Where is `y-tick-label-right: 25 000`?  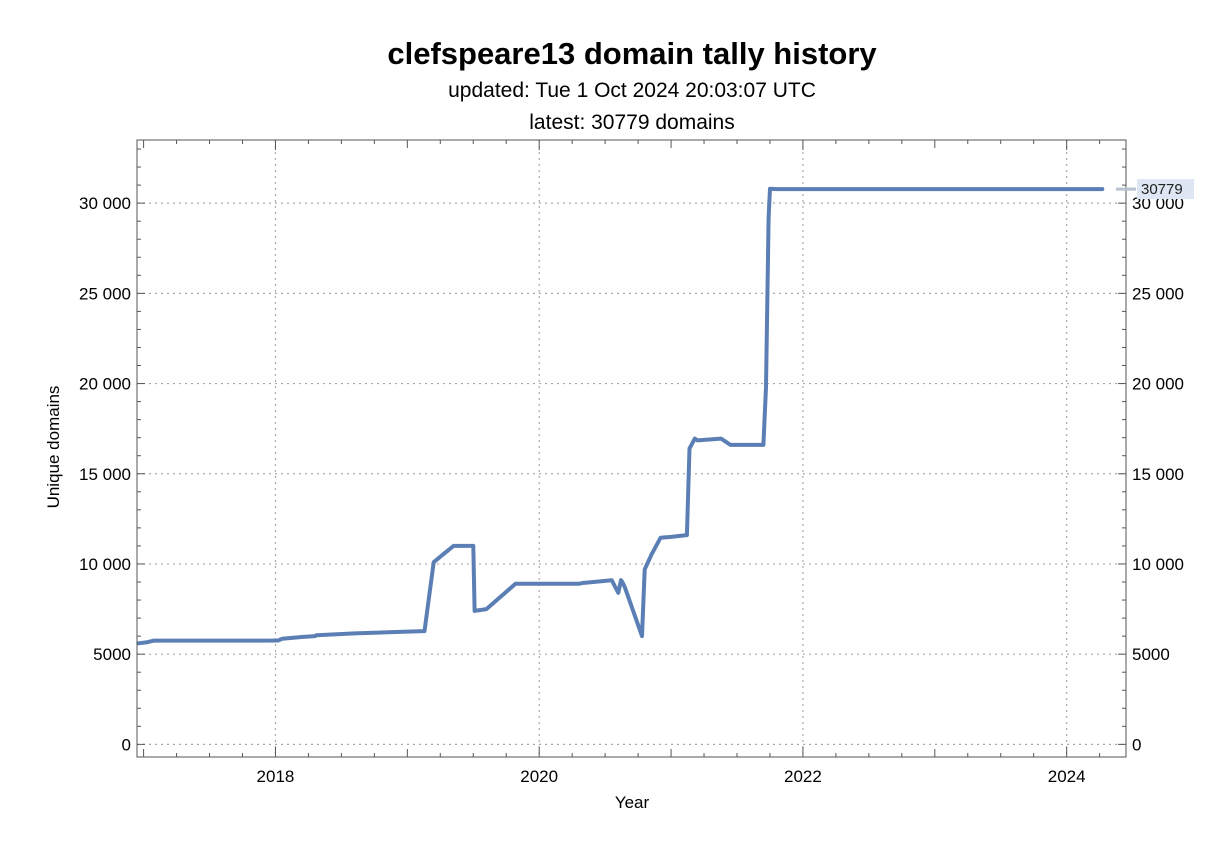
y-tick-label-right: 25 000 is located at coordinates (1158, 293).